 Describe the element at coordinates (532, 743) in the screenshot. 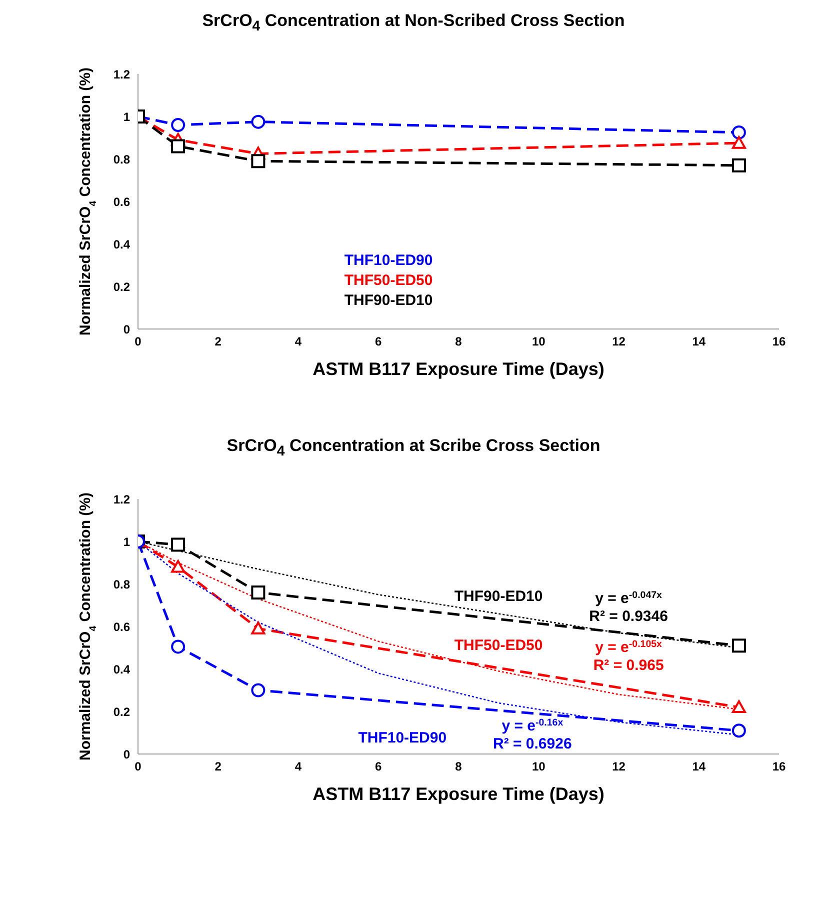

I see `annotation: R² = 0.6926` at that location.